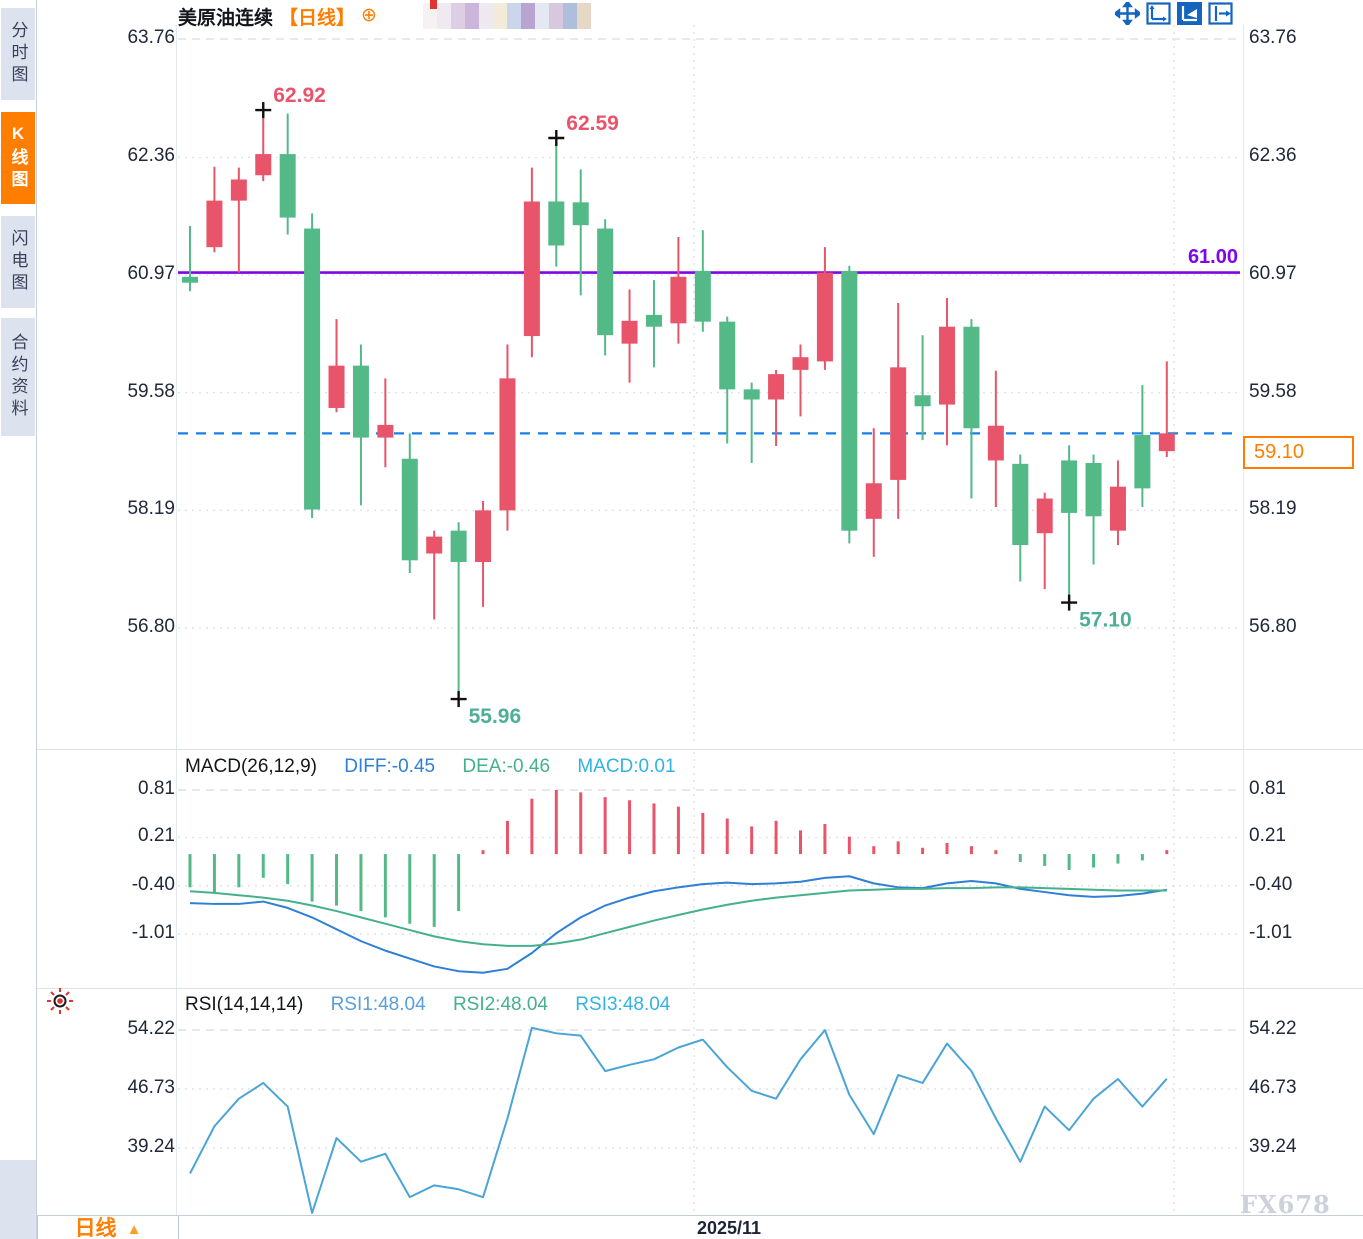  Describe the element at coordinates (1127, 13) in the screenshot. I see `crosshair-pan-icon` at that location.